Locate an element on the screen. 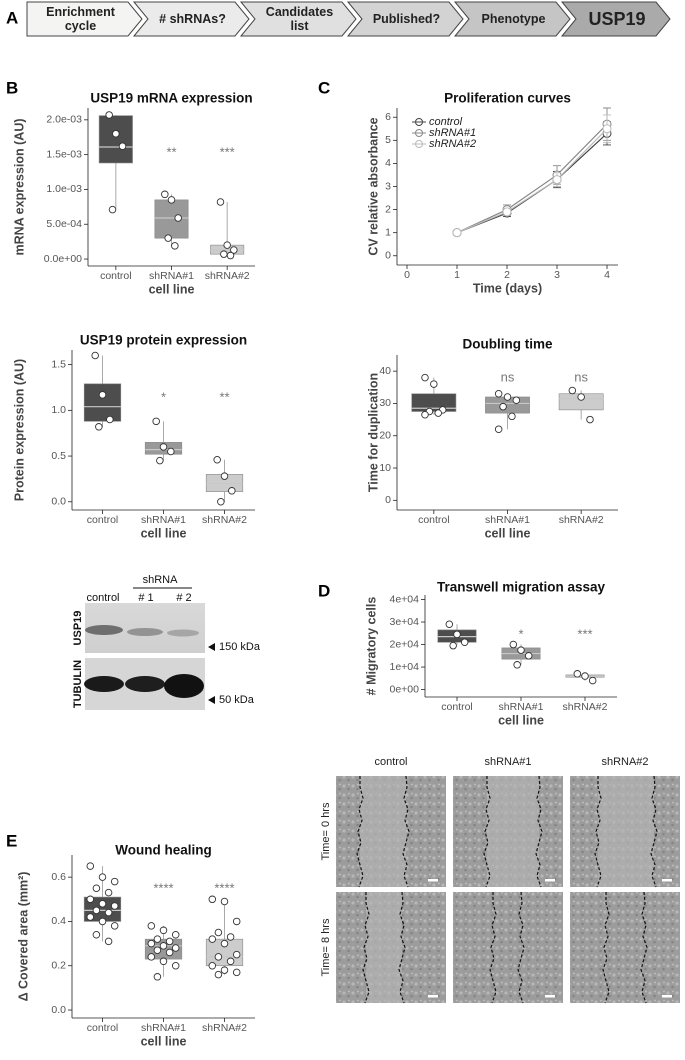 The image size is (685, 1060). panel-label: B is located at coordinates (12, 87).